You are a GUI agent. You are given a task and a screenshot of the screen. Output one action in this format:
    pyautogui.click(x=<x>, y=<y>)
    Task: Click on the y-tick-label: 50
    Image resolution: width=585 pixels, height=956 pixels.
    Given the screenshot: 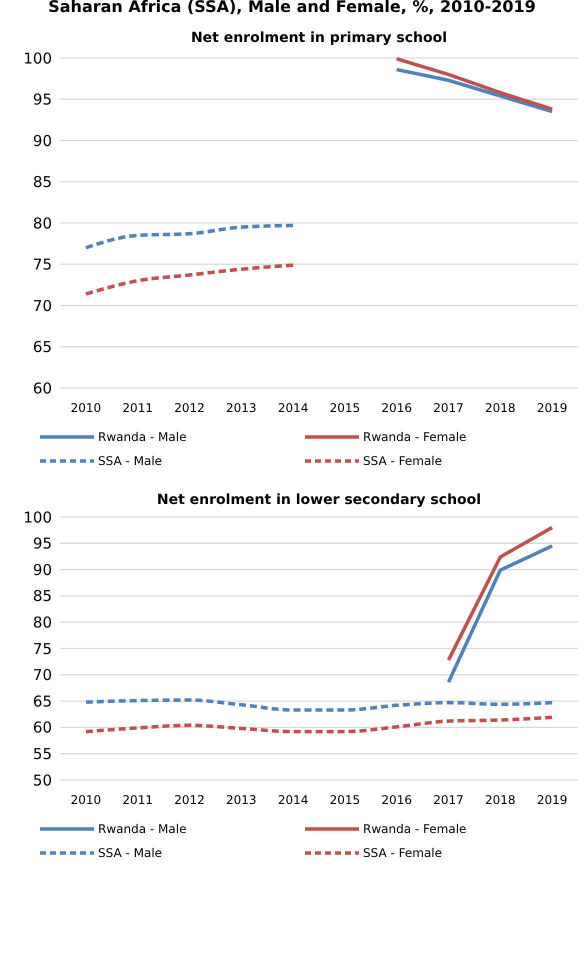 What is the action you would take?
    pyautogui.click(x=42, y=780)
    